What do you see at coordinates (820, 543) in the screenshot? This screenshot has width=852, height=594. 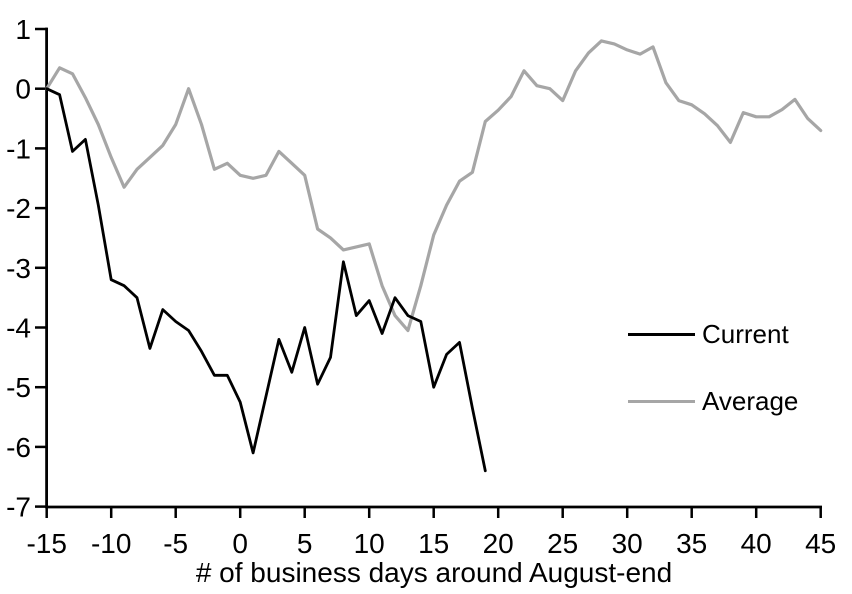 I see `svg-text: 45` at bounding box center [820, 543].